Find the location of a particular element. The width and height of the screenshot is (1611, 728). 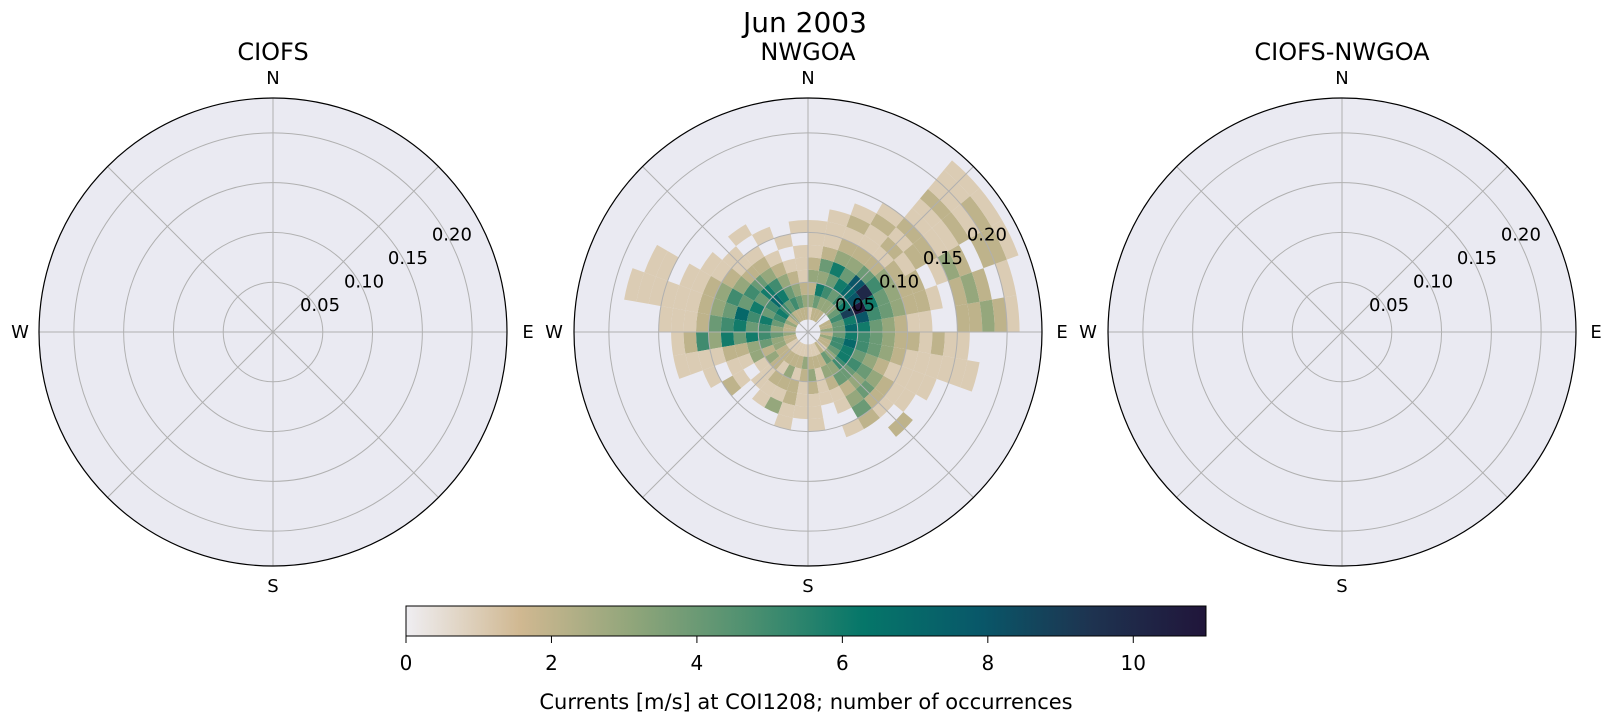

direction-label-s: S is located at coordinates (1341, 586).